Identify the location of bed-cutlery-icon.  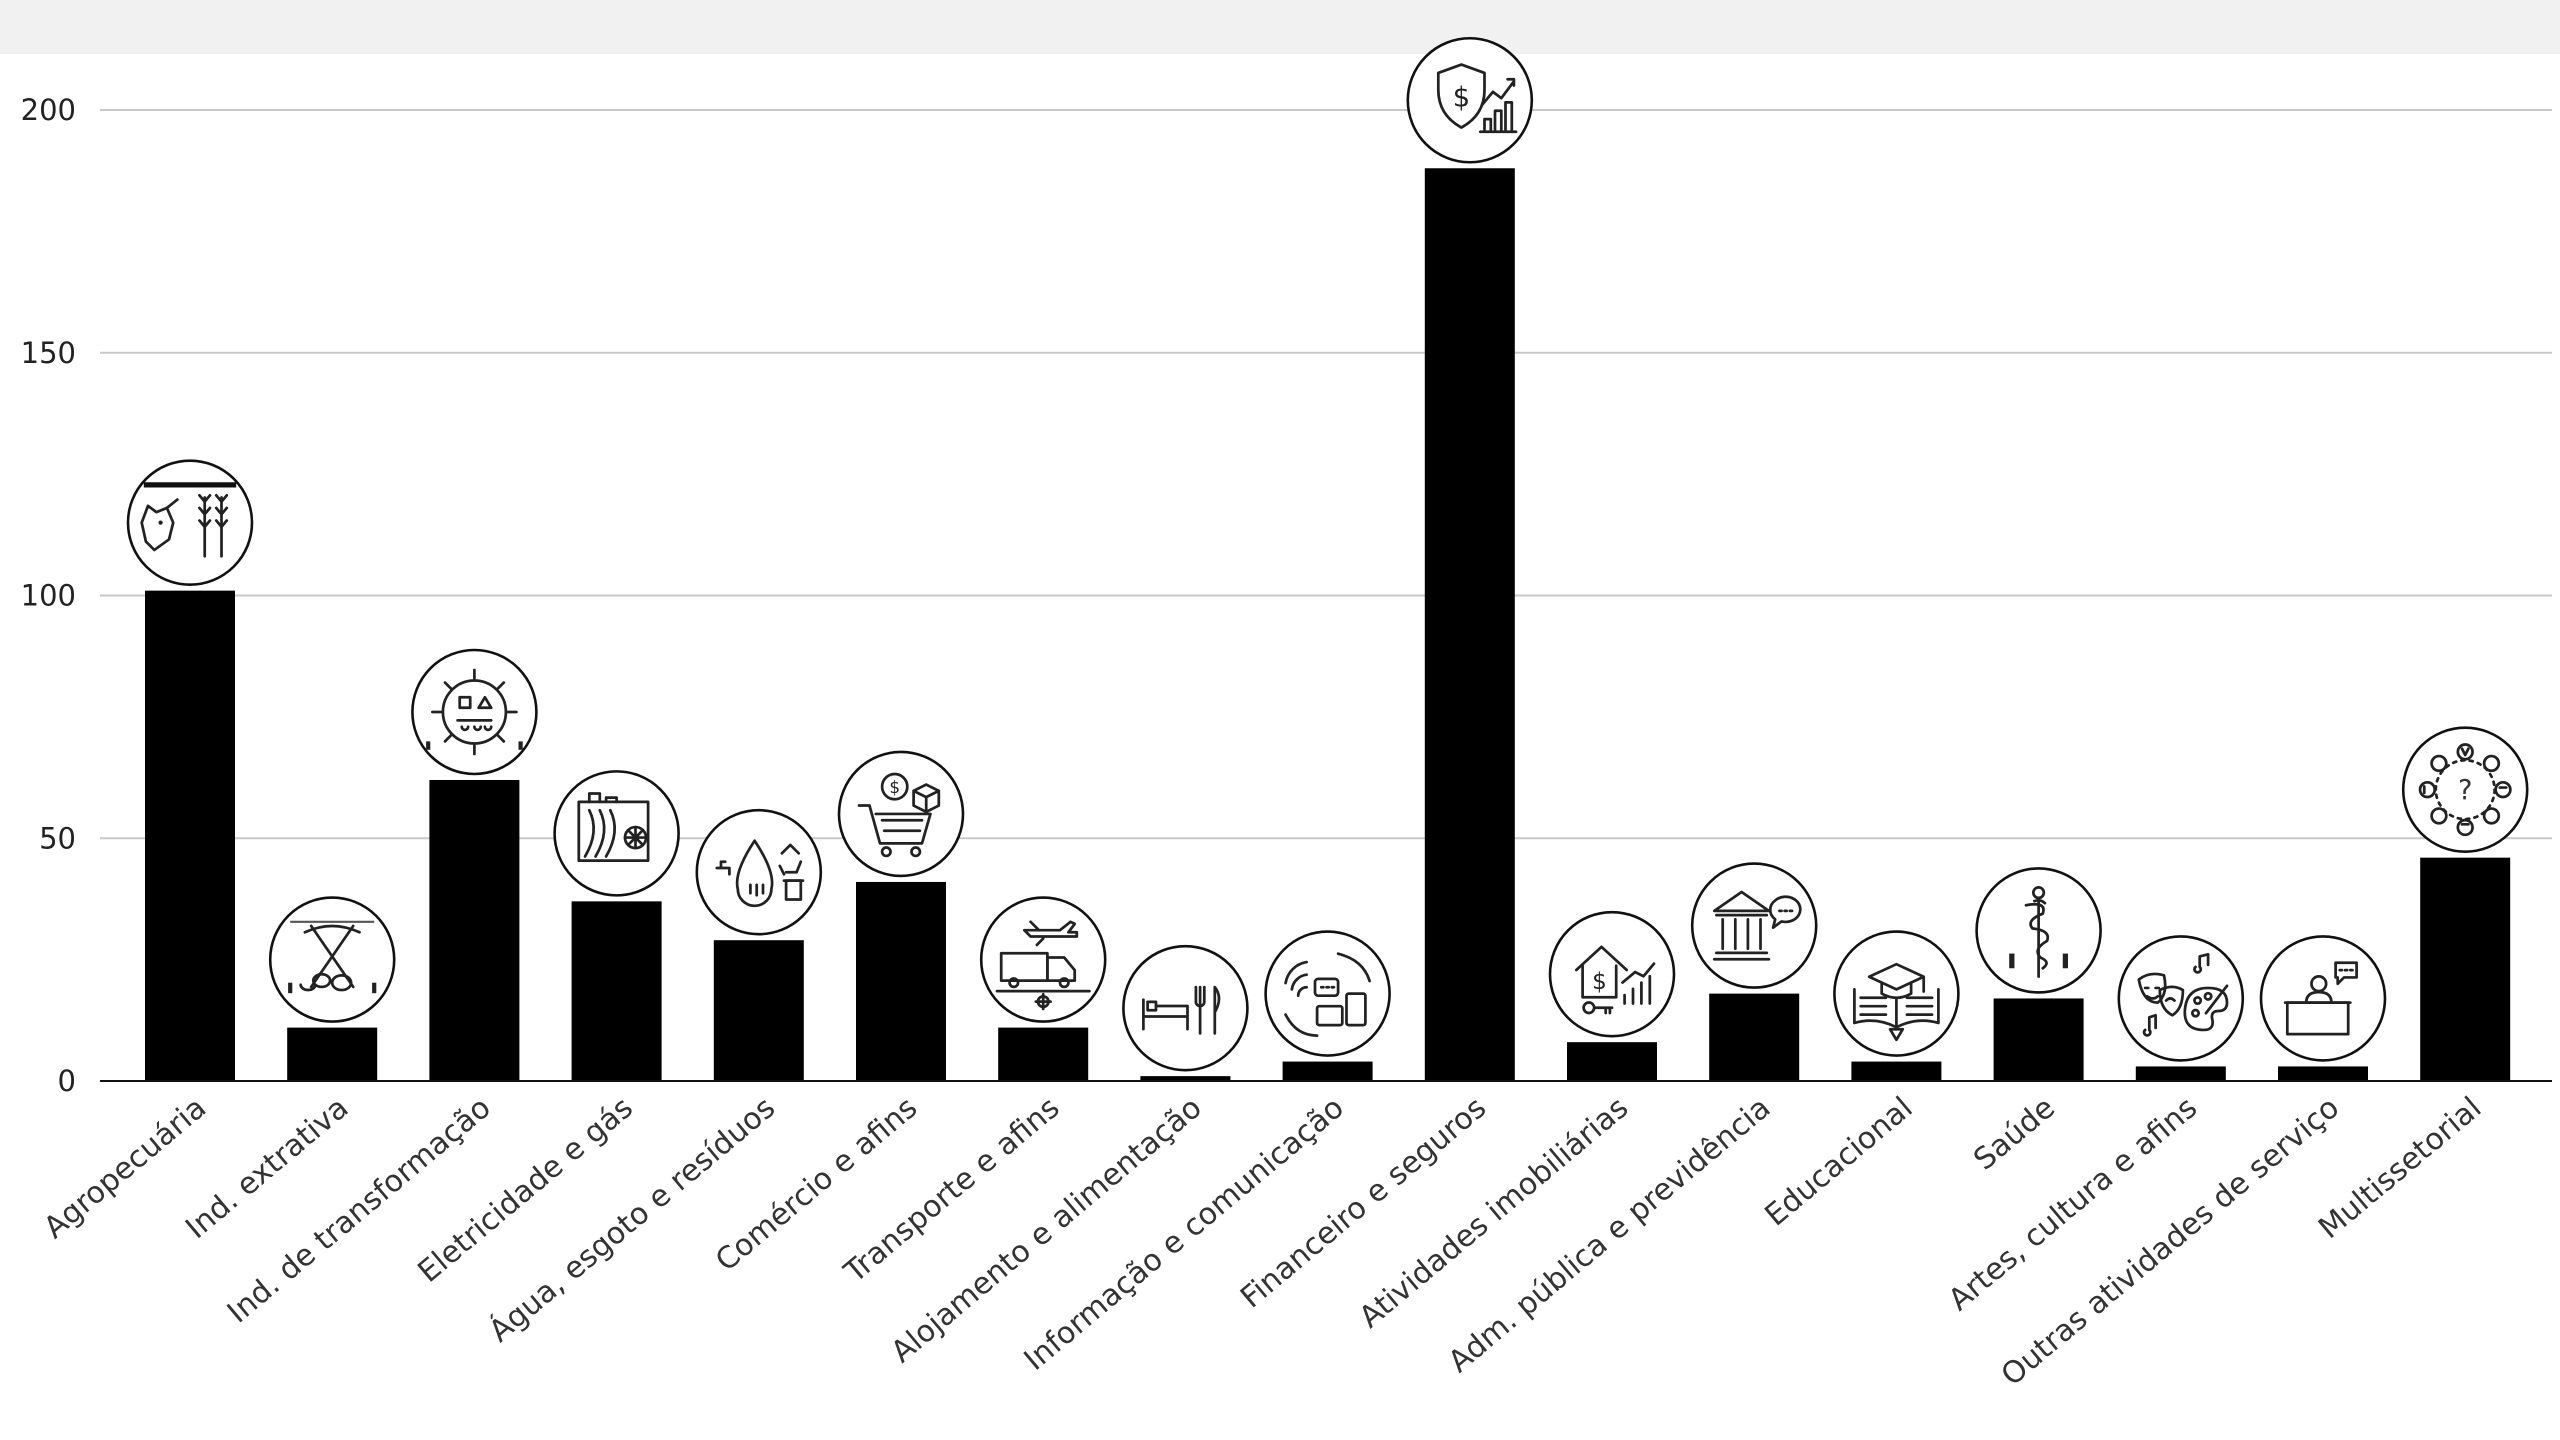
(1185, 1008).